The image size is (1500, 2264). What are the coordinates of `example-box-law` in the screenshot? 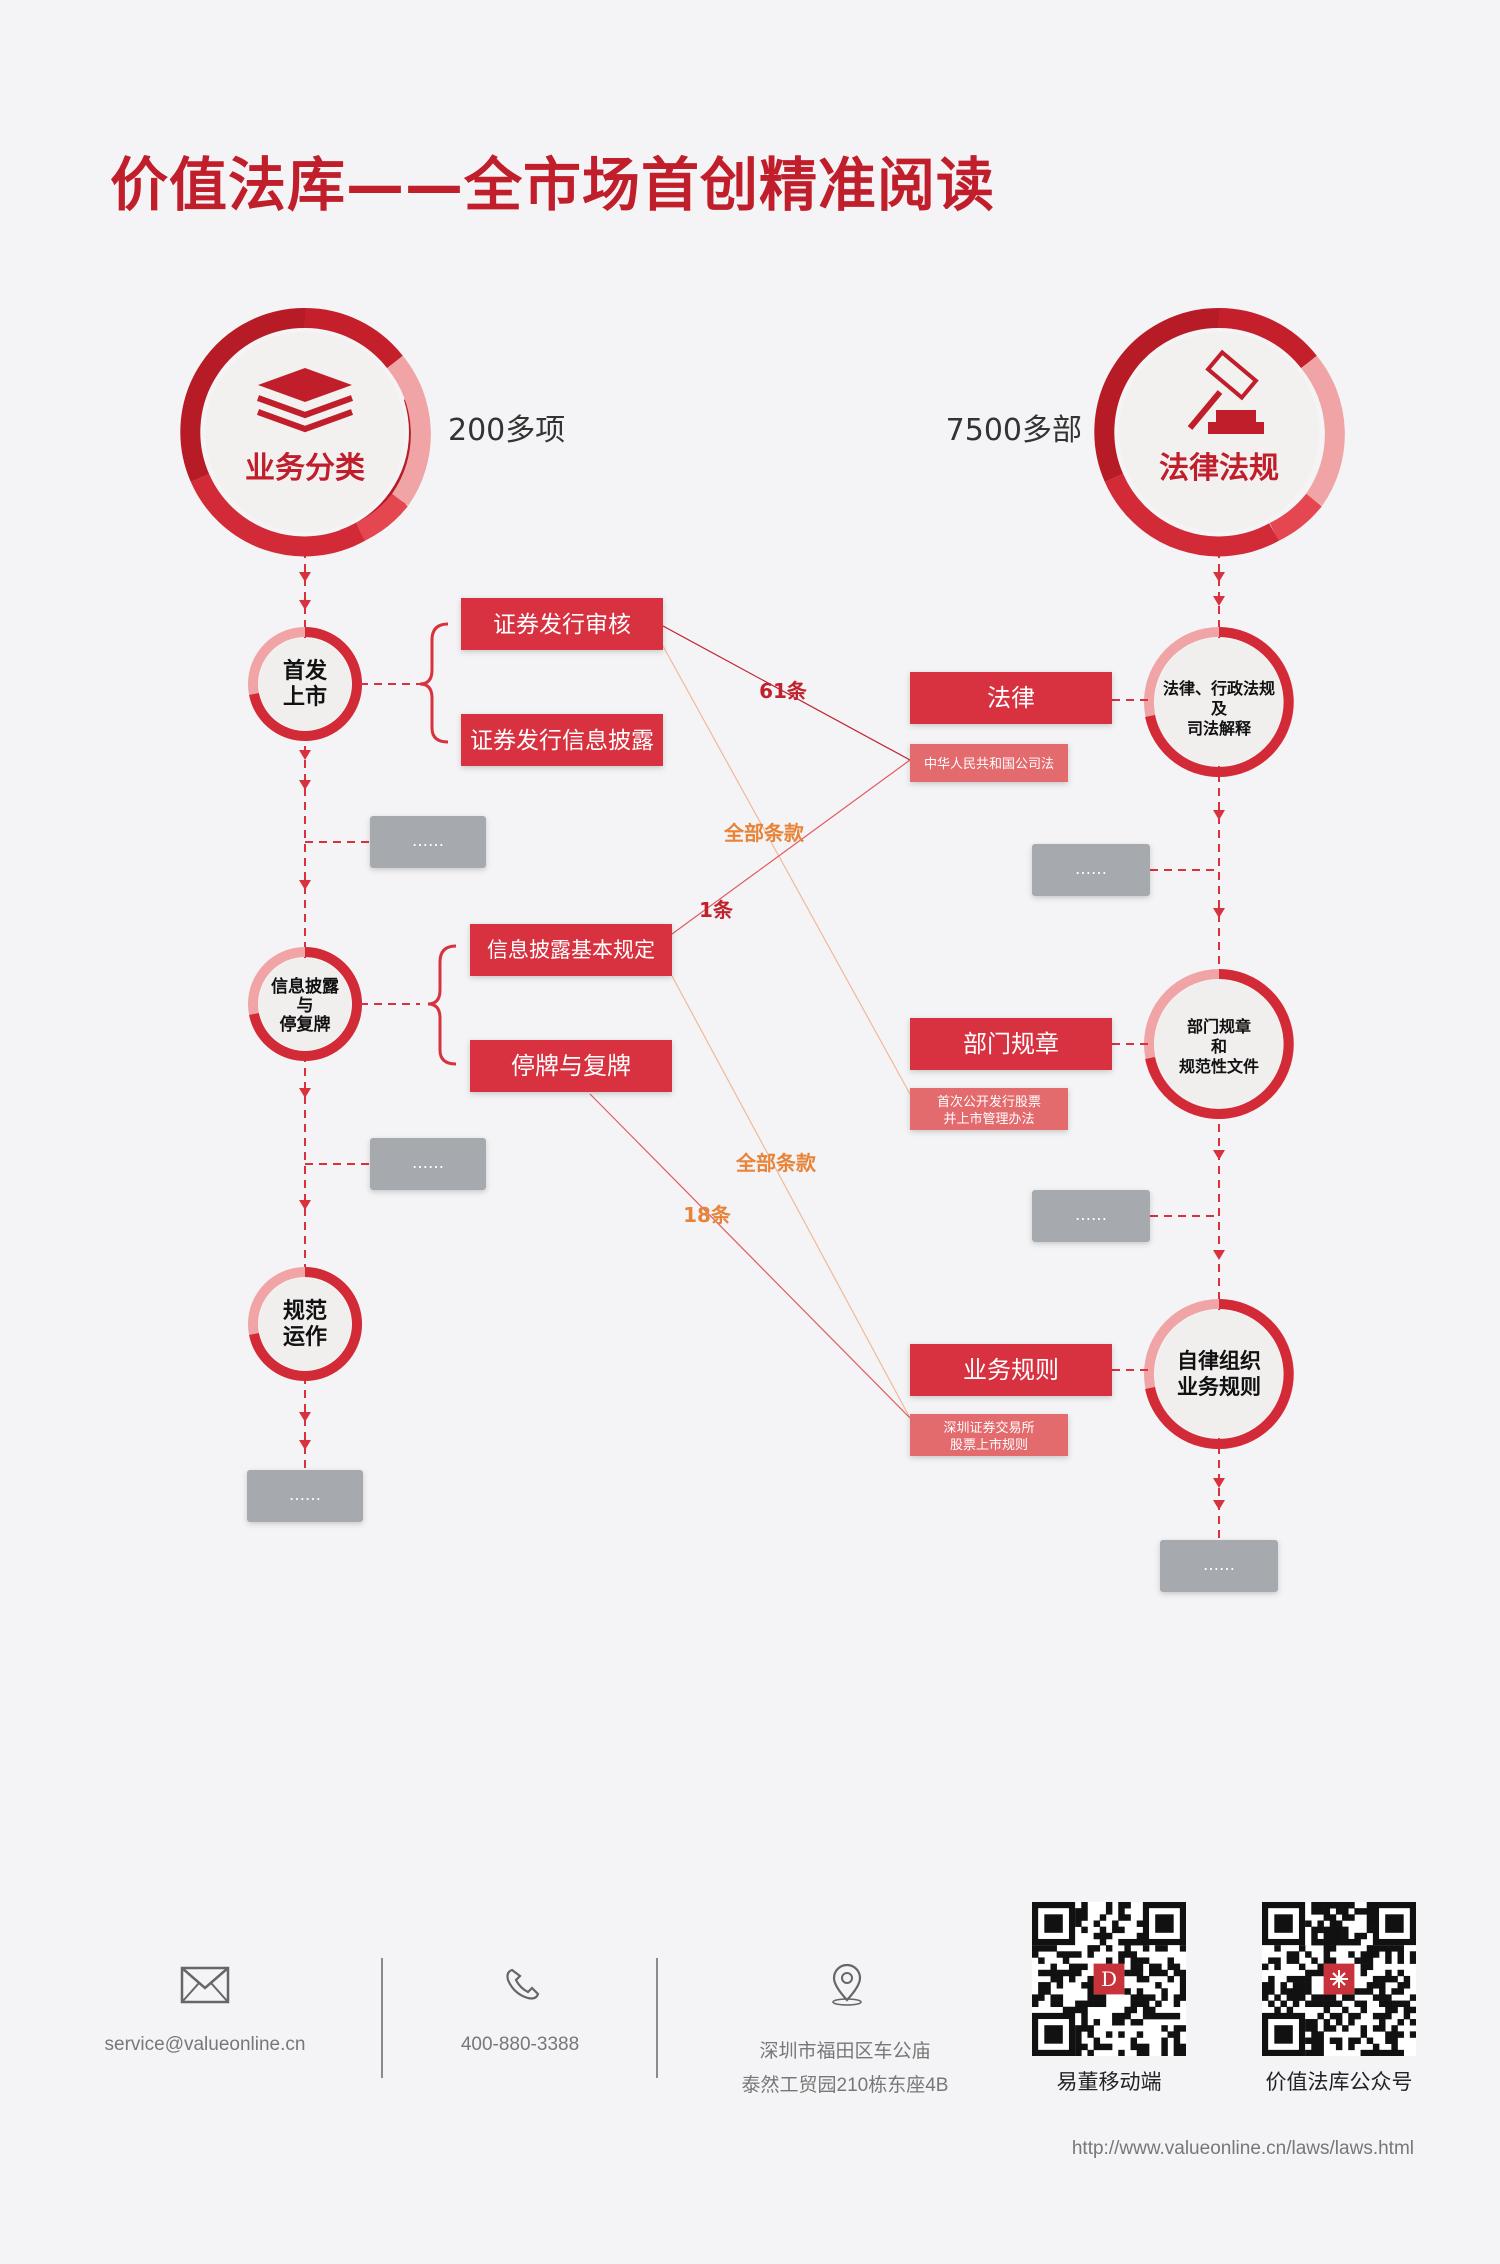 It's located at (989, 763).